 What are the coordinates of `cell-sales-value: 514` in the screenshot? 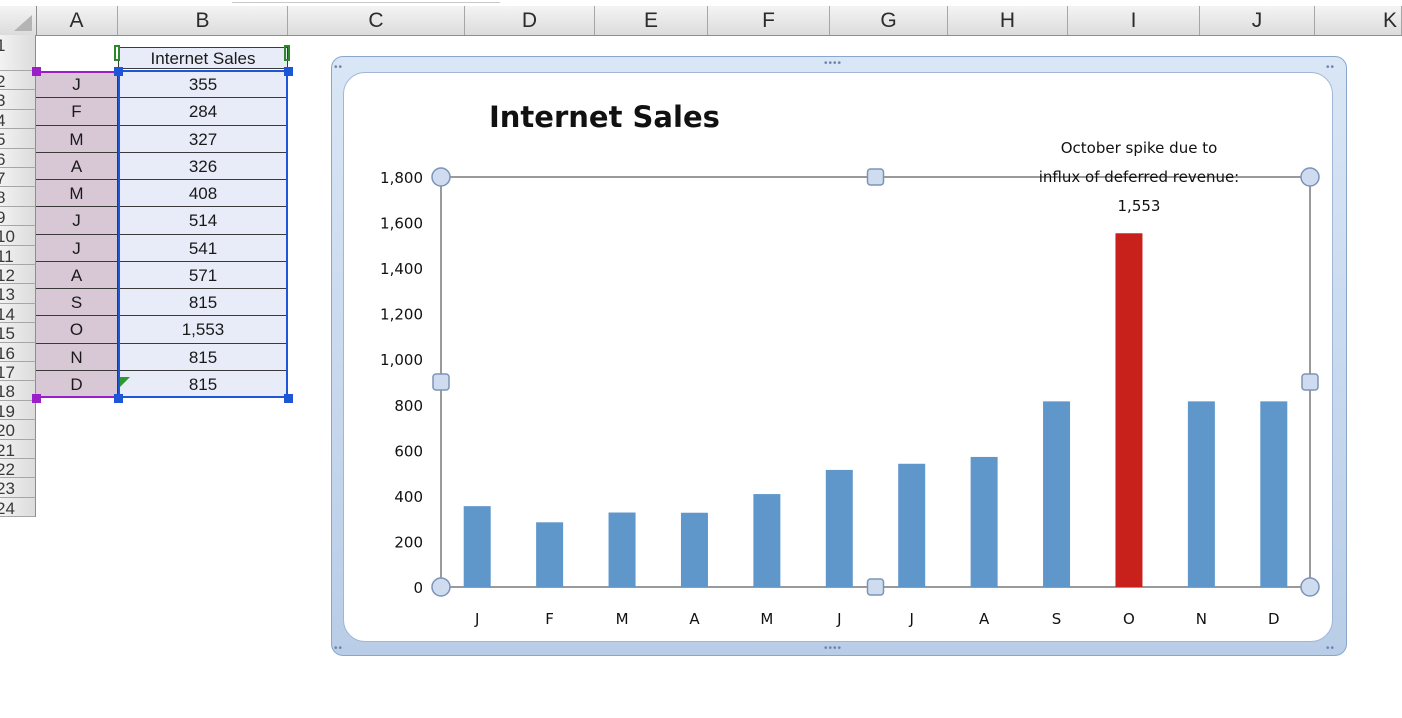 It's located at (203, 221).